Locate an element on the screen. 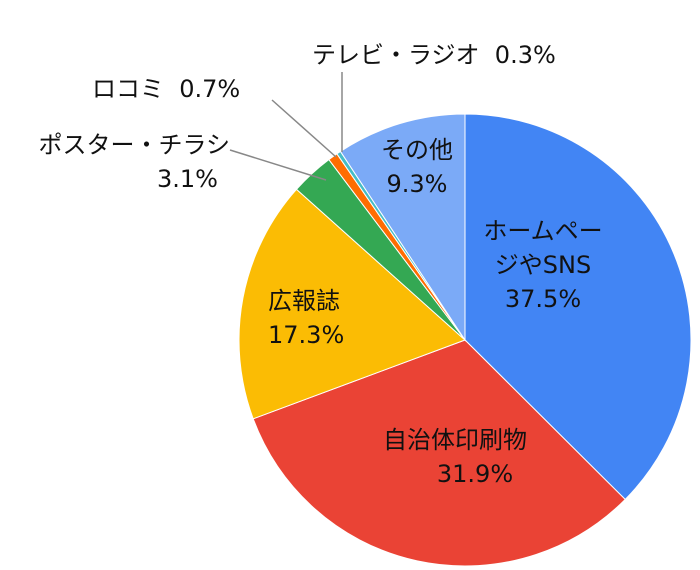 This screenshot has height=570, width=700. slice-name: テレビ・ラジオ is located at coordinates (396, 55).